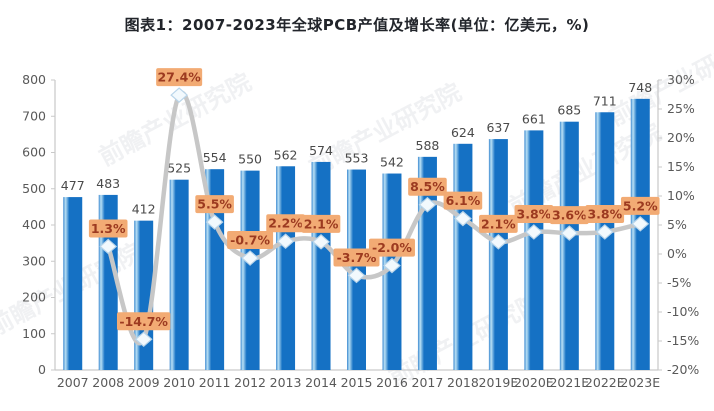  Describe the element at coordinates (215, 382) in the screenshot. I see `x-axis-label: 2011` at that location.